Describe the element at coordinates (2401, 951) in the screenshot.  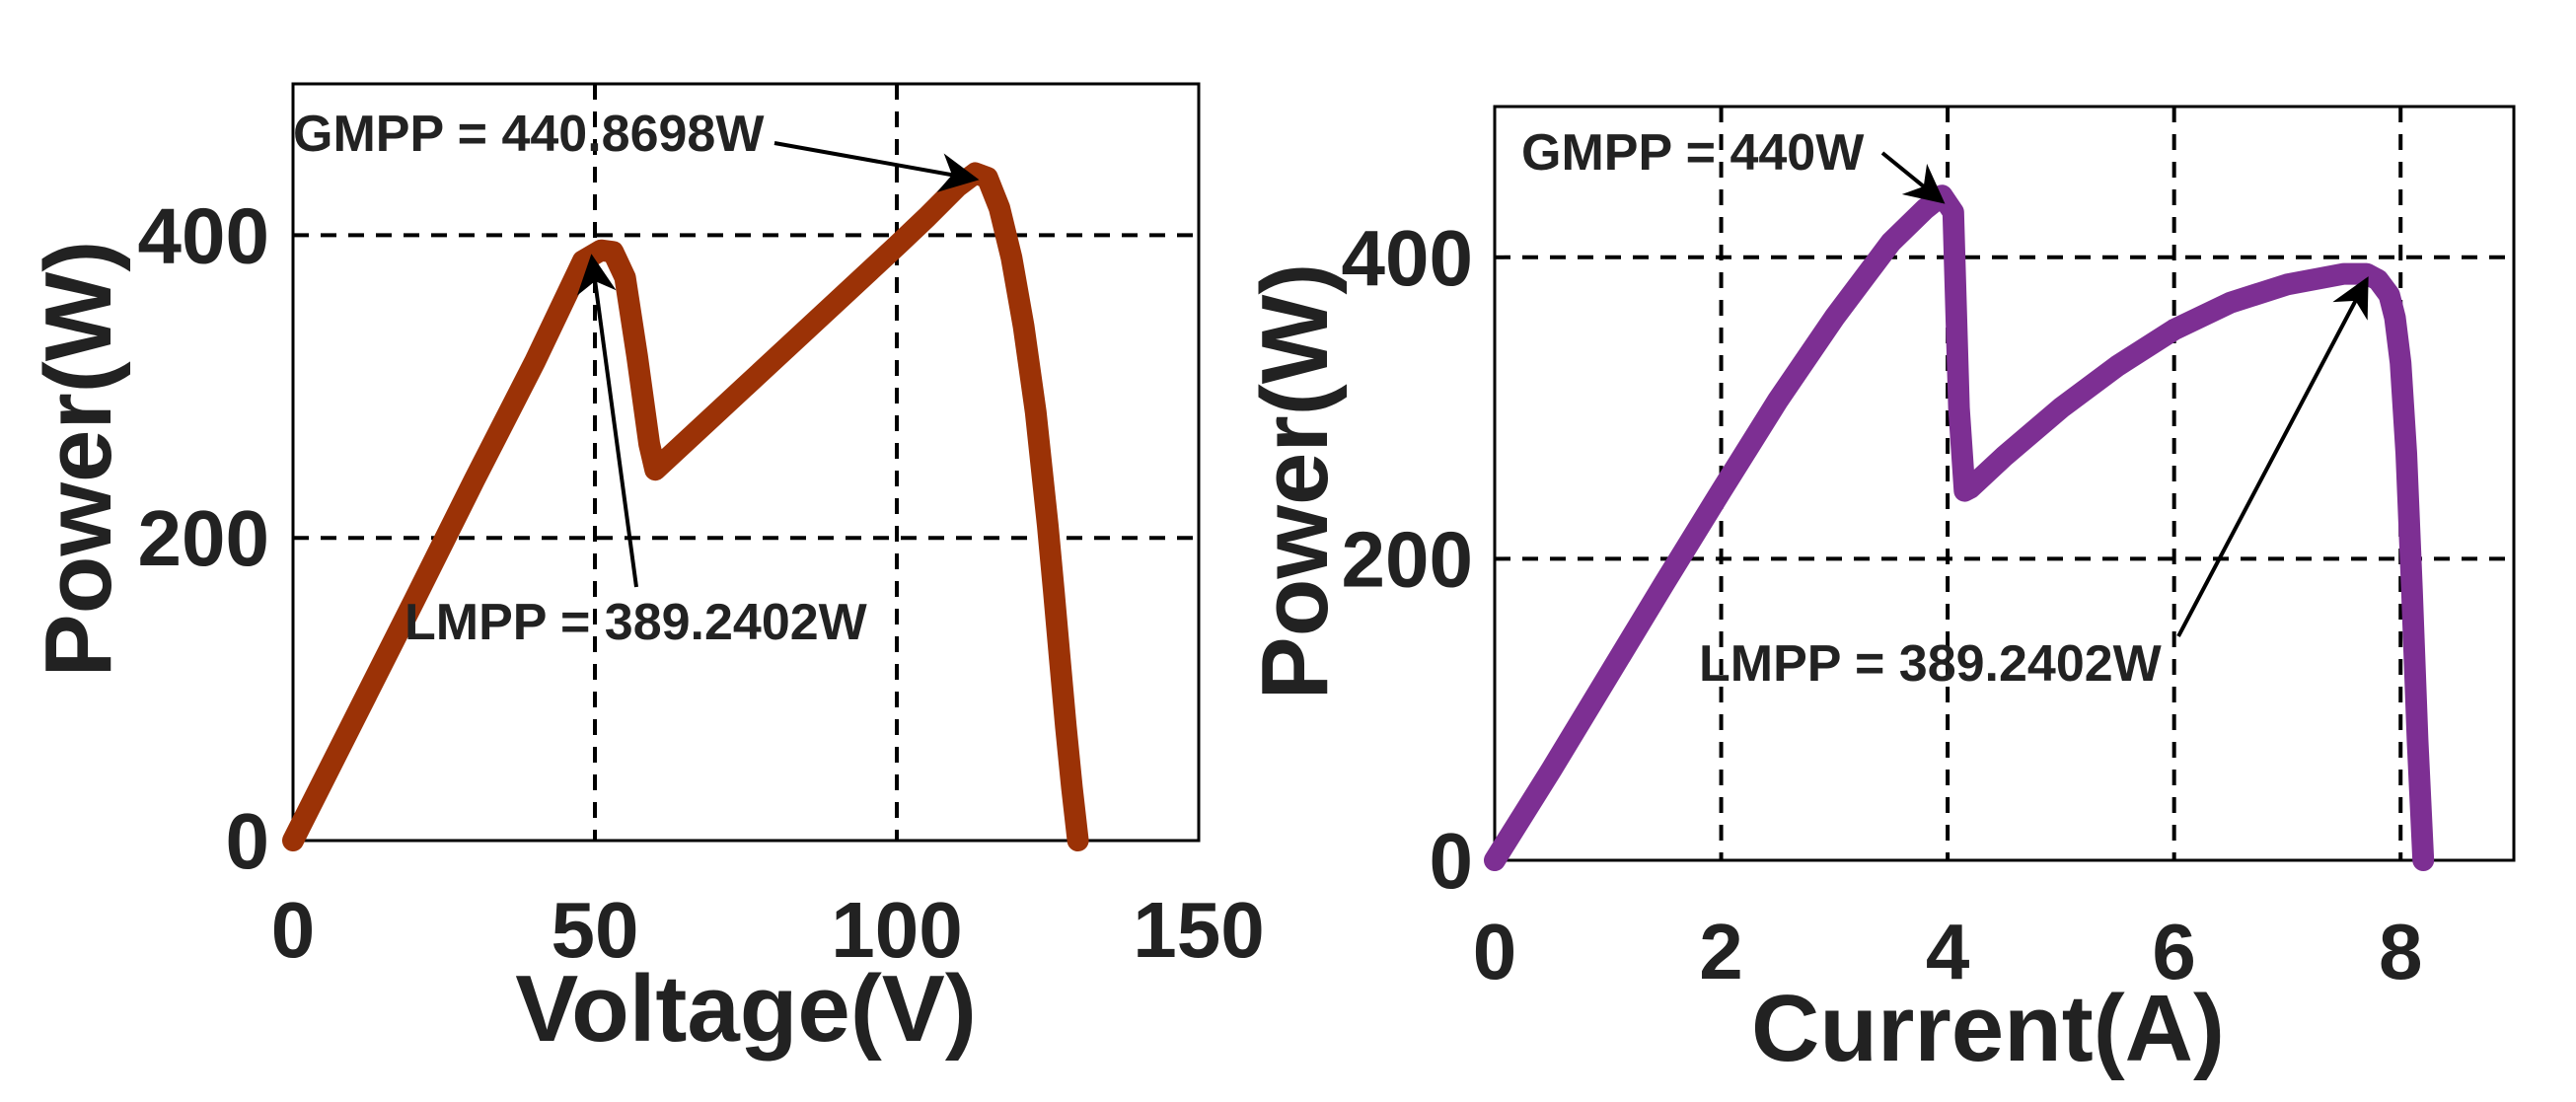
I see `x-tick-label: 8` at that location.